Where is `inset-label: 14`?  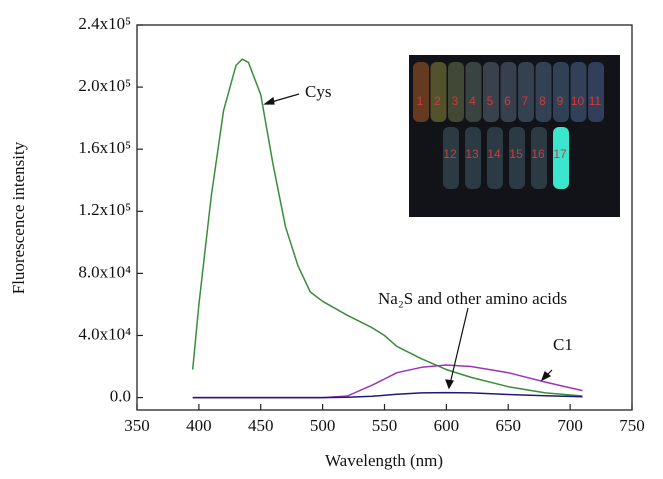
inset-label: 14 is located at coordinates (494, 154).